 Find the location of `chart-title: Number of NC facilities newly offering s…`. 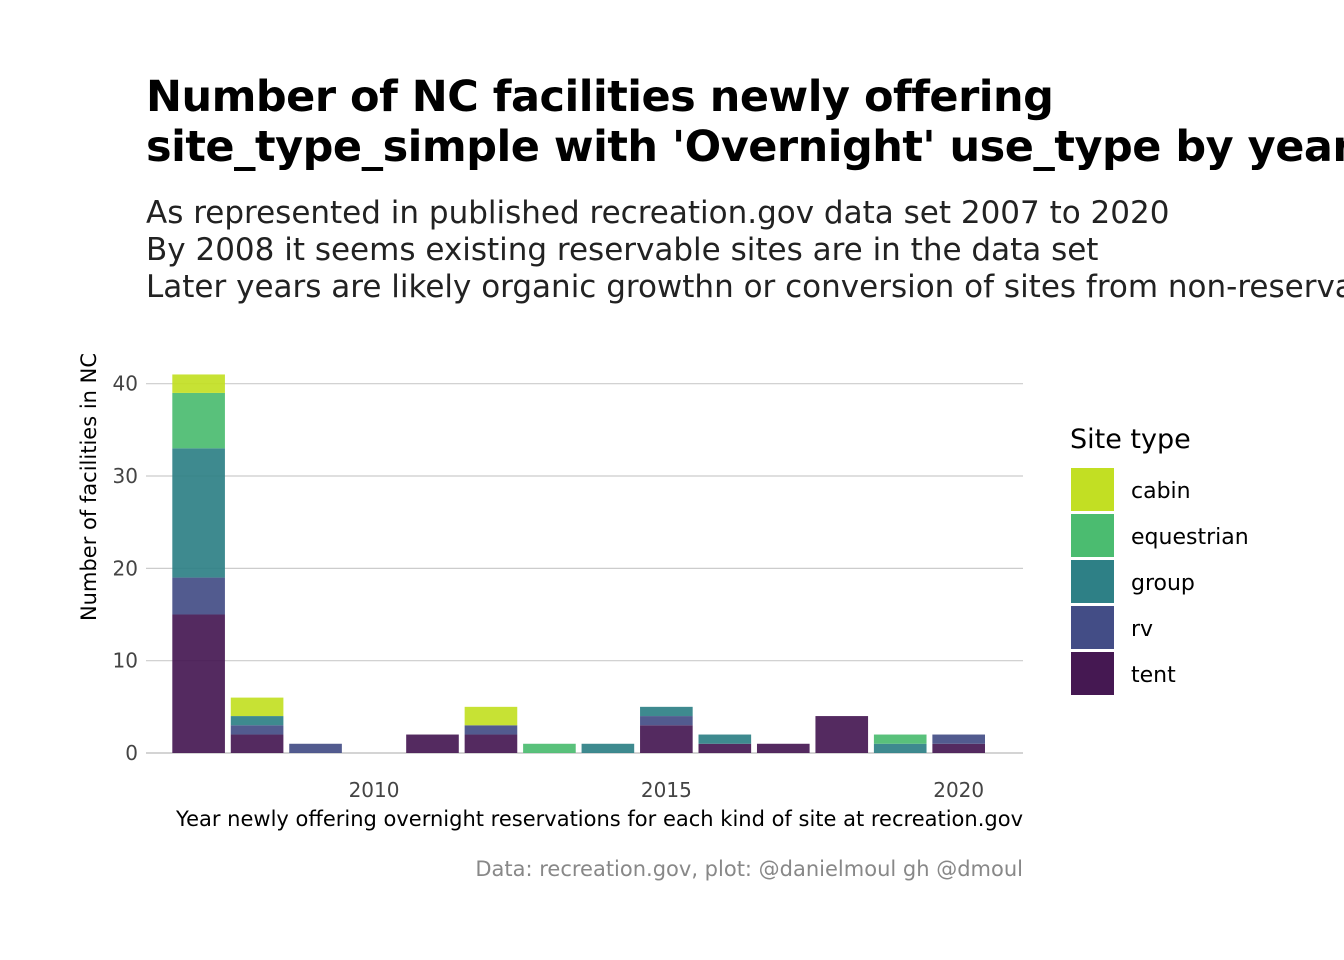

chart-title: Number of NC facilities newly offering s… is located at coordinates (745, 122).